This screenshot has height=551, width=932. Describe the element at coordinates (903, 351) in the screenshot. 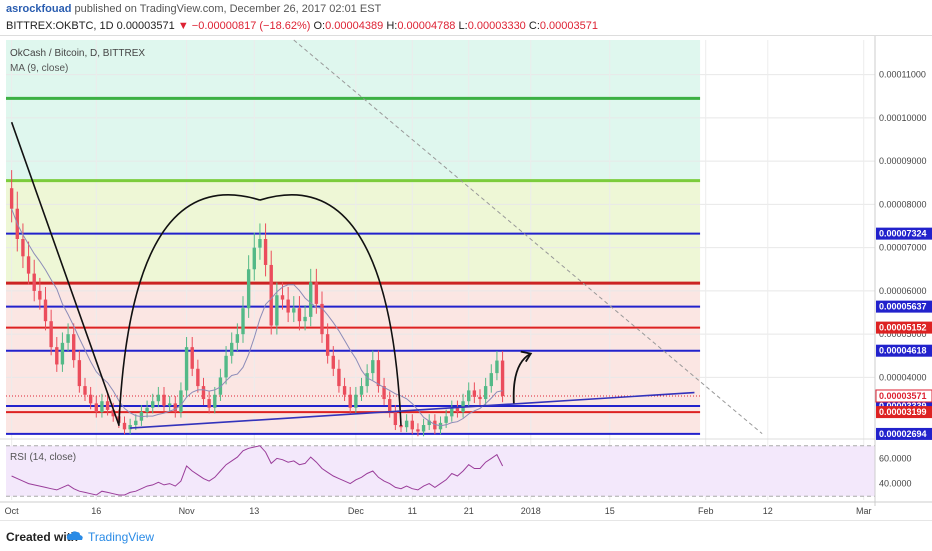

I see `level-tag-label: 0.00004618` at that location.